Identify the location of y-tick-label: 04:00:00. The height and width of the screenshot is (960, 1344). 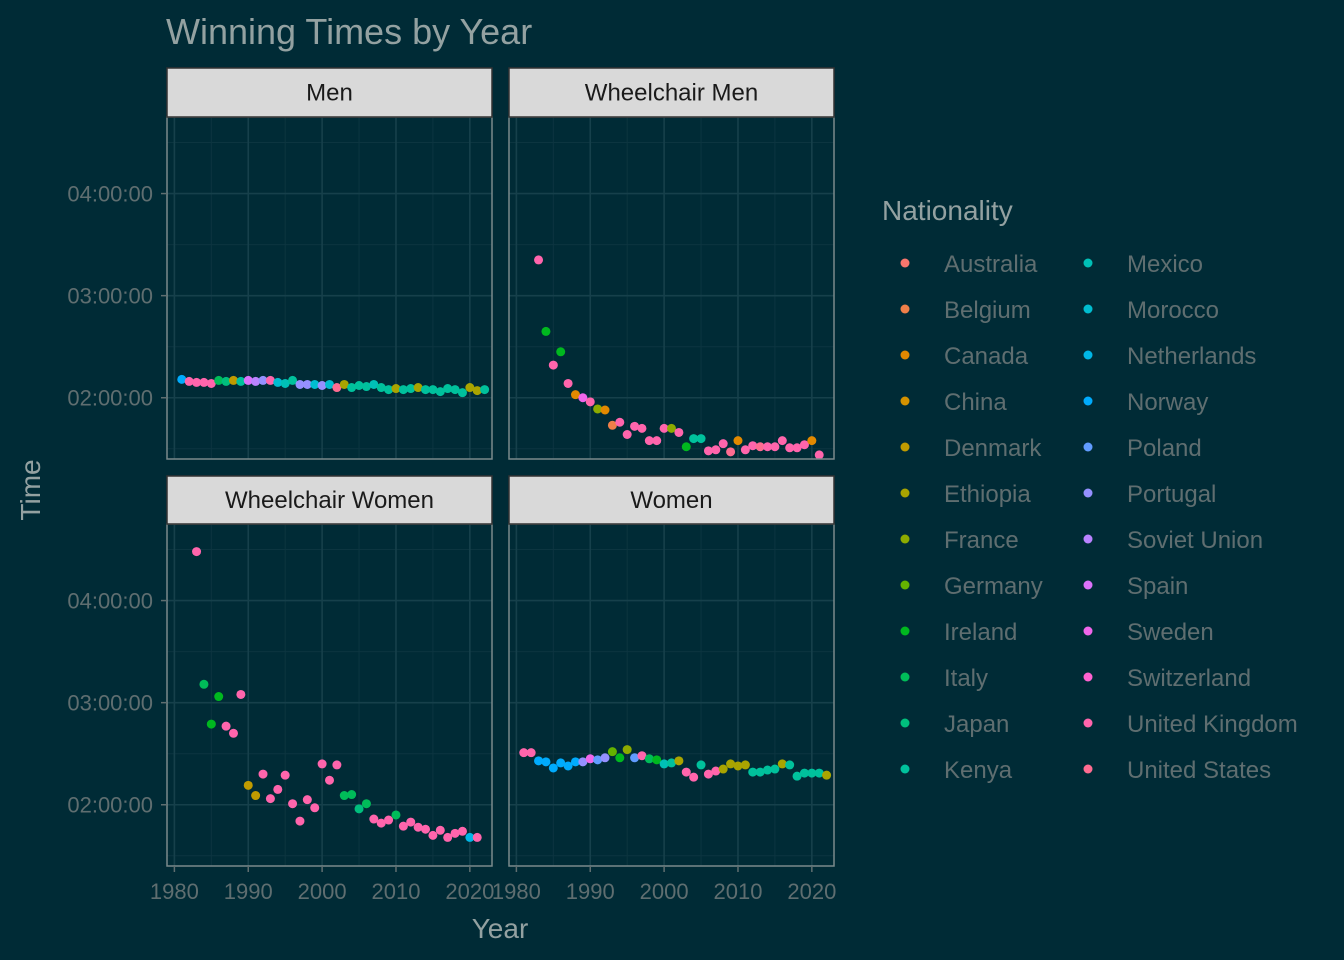
(110, 601).